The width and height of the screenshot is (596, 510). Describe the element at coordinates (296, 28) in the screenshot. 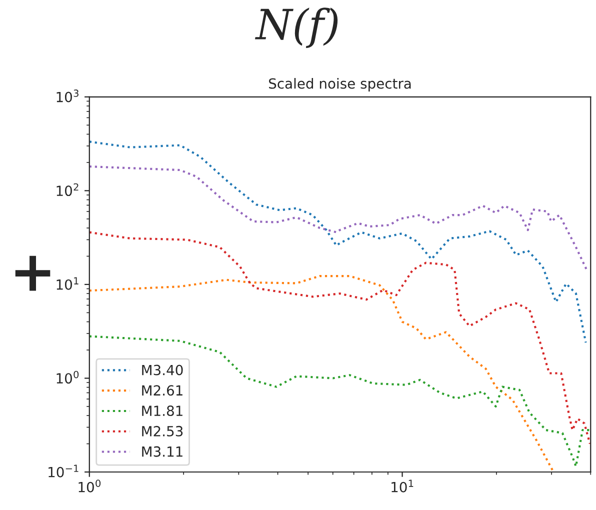

I see `chart-title: N(f)` at that location.